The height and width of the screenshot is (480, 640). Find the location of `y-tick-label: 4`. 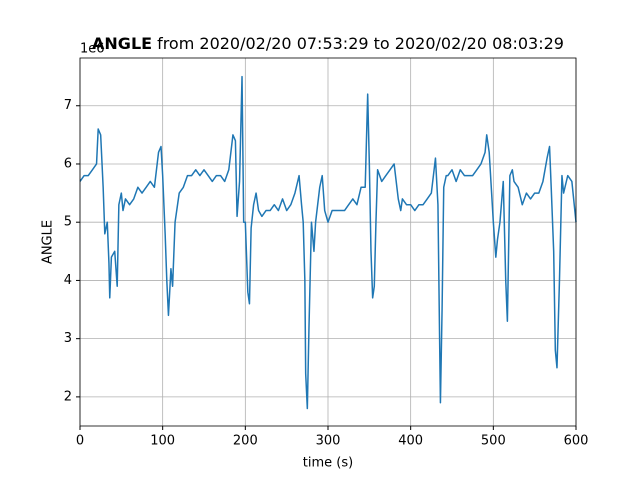

y-tick-label: 4 is located at coordinates (68, 280).